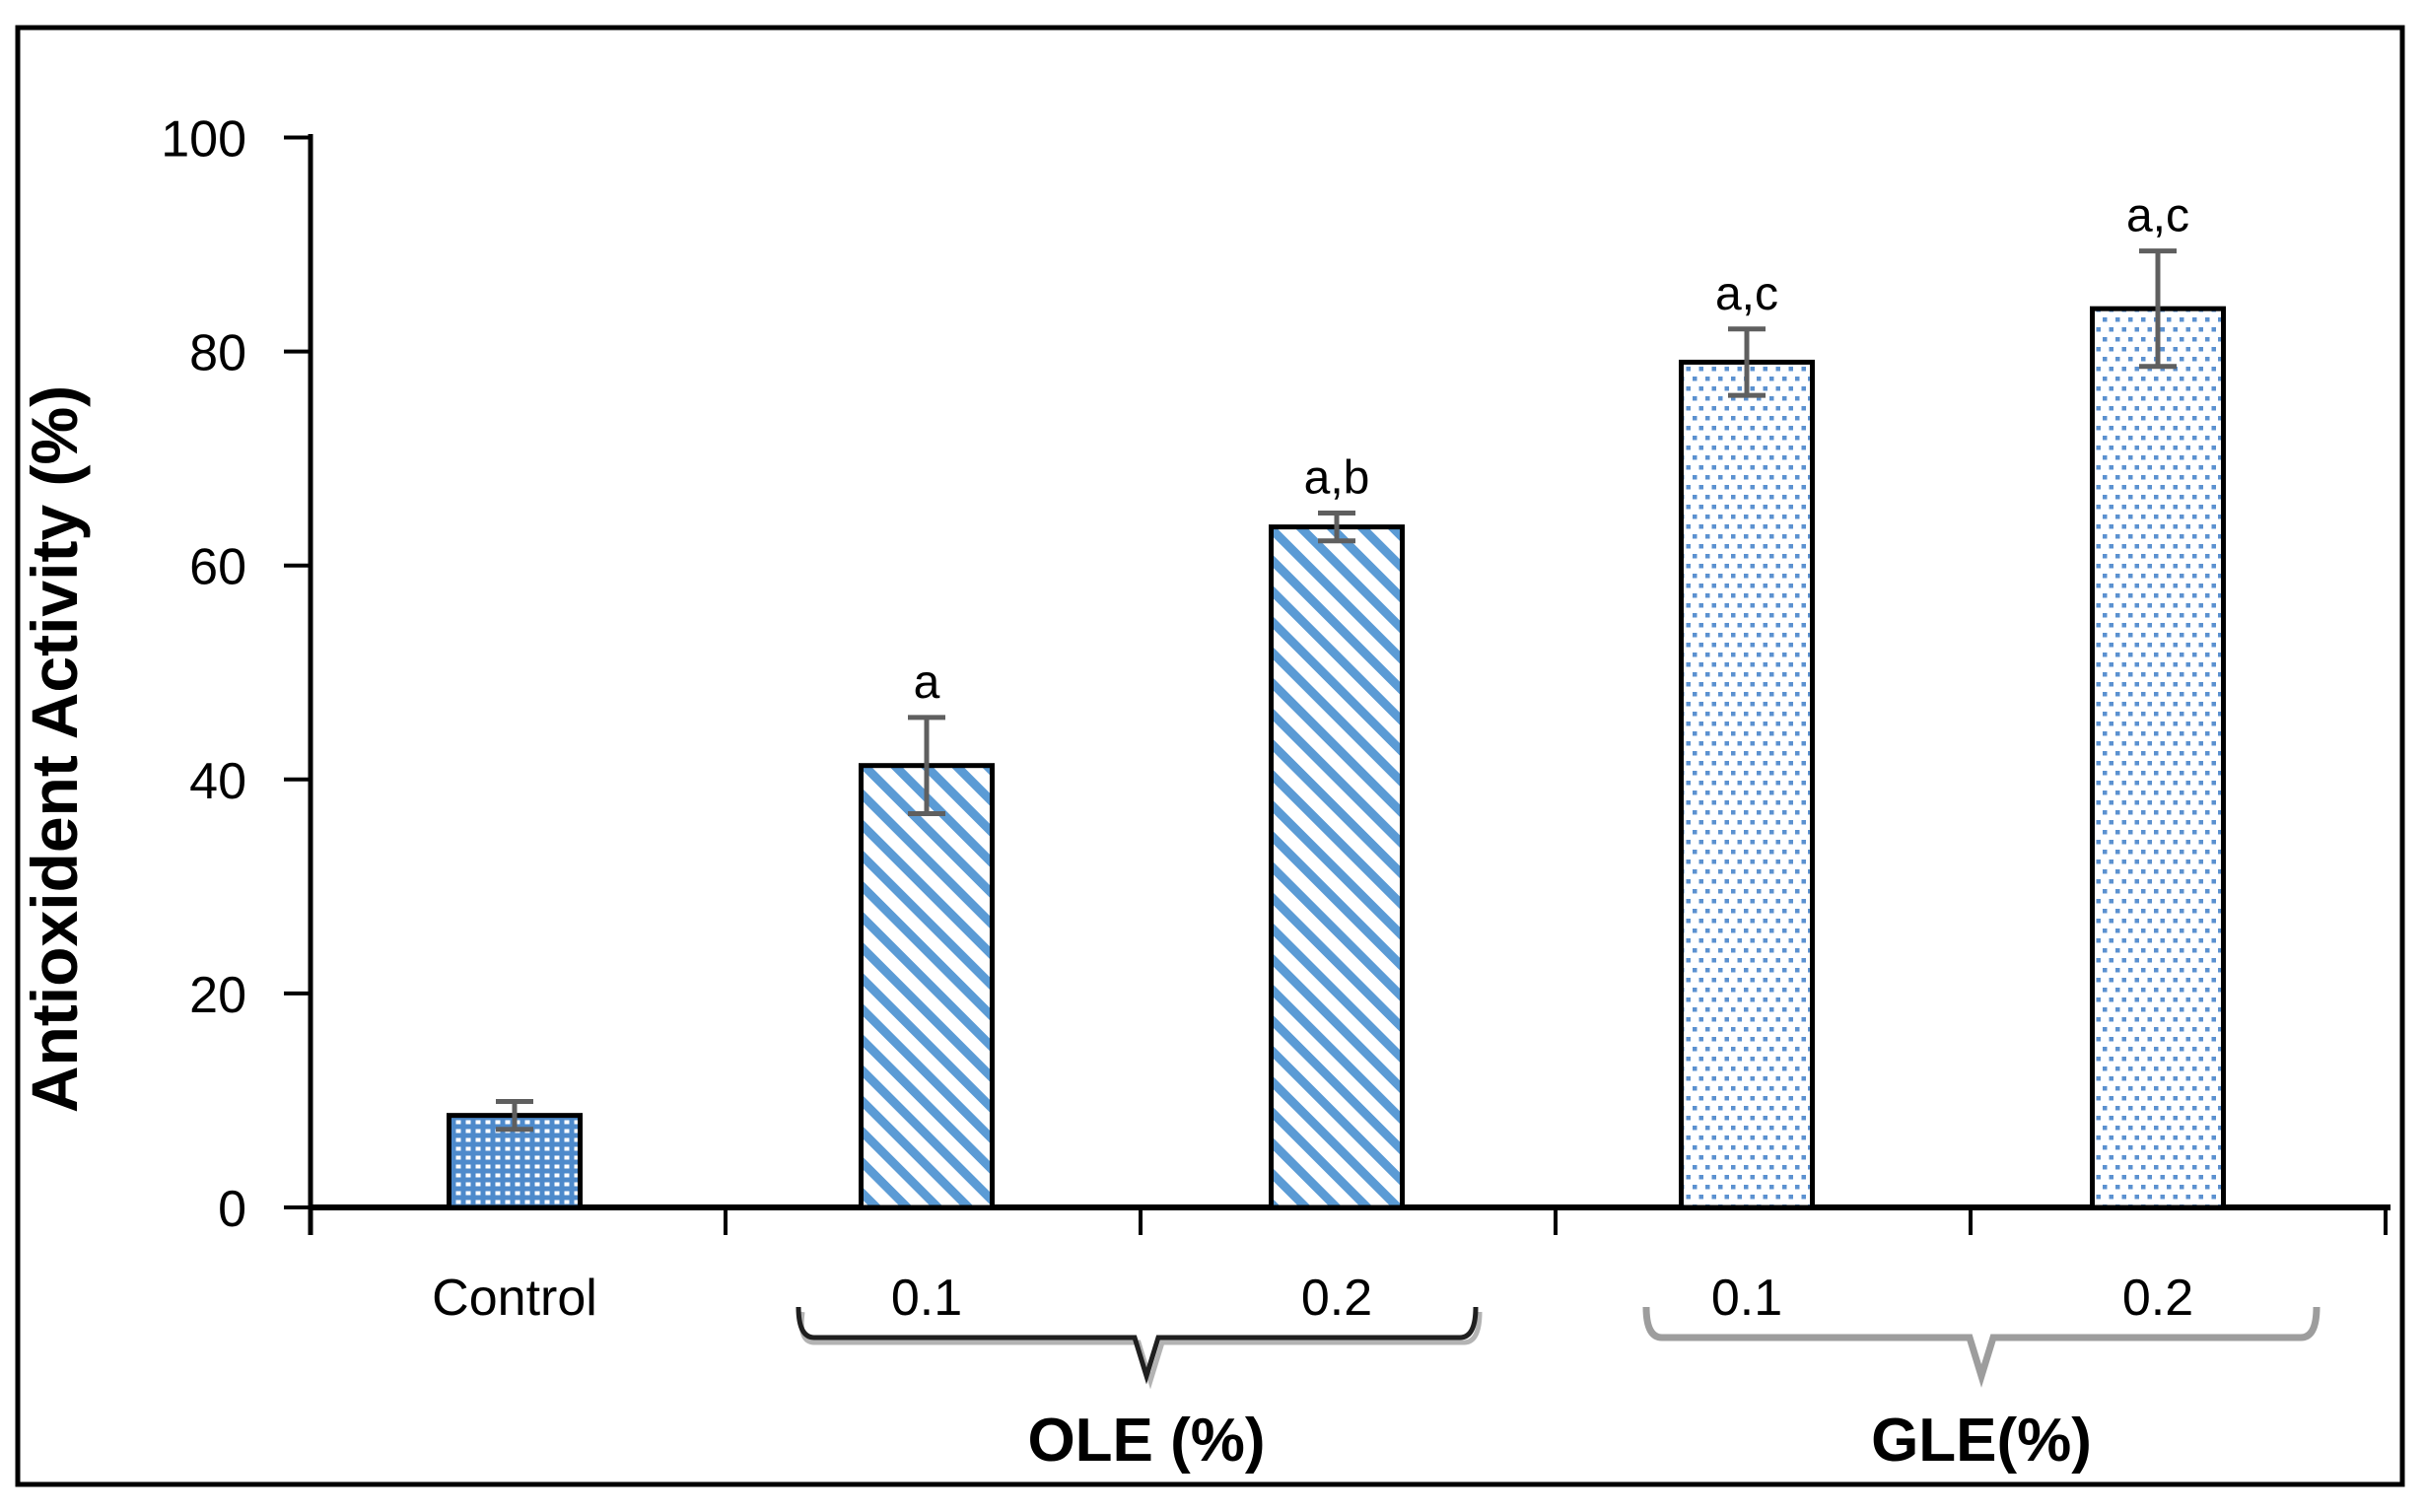 This screenshot has height=1512, width=2425. Describe the element at coordinates (1146, 1441) in the screenshot. I see `ole-group-label: OLE (%)` at that location.